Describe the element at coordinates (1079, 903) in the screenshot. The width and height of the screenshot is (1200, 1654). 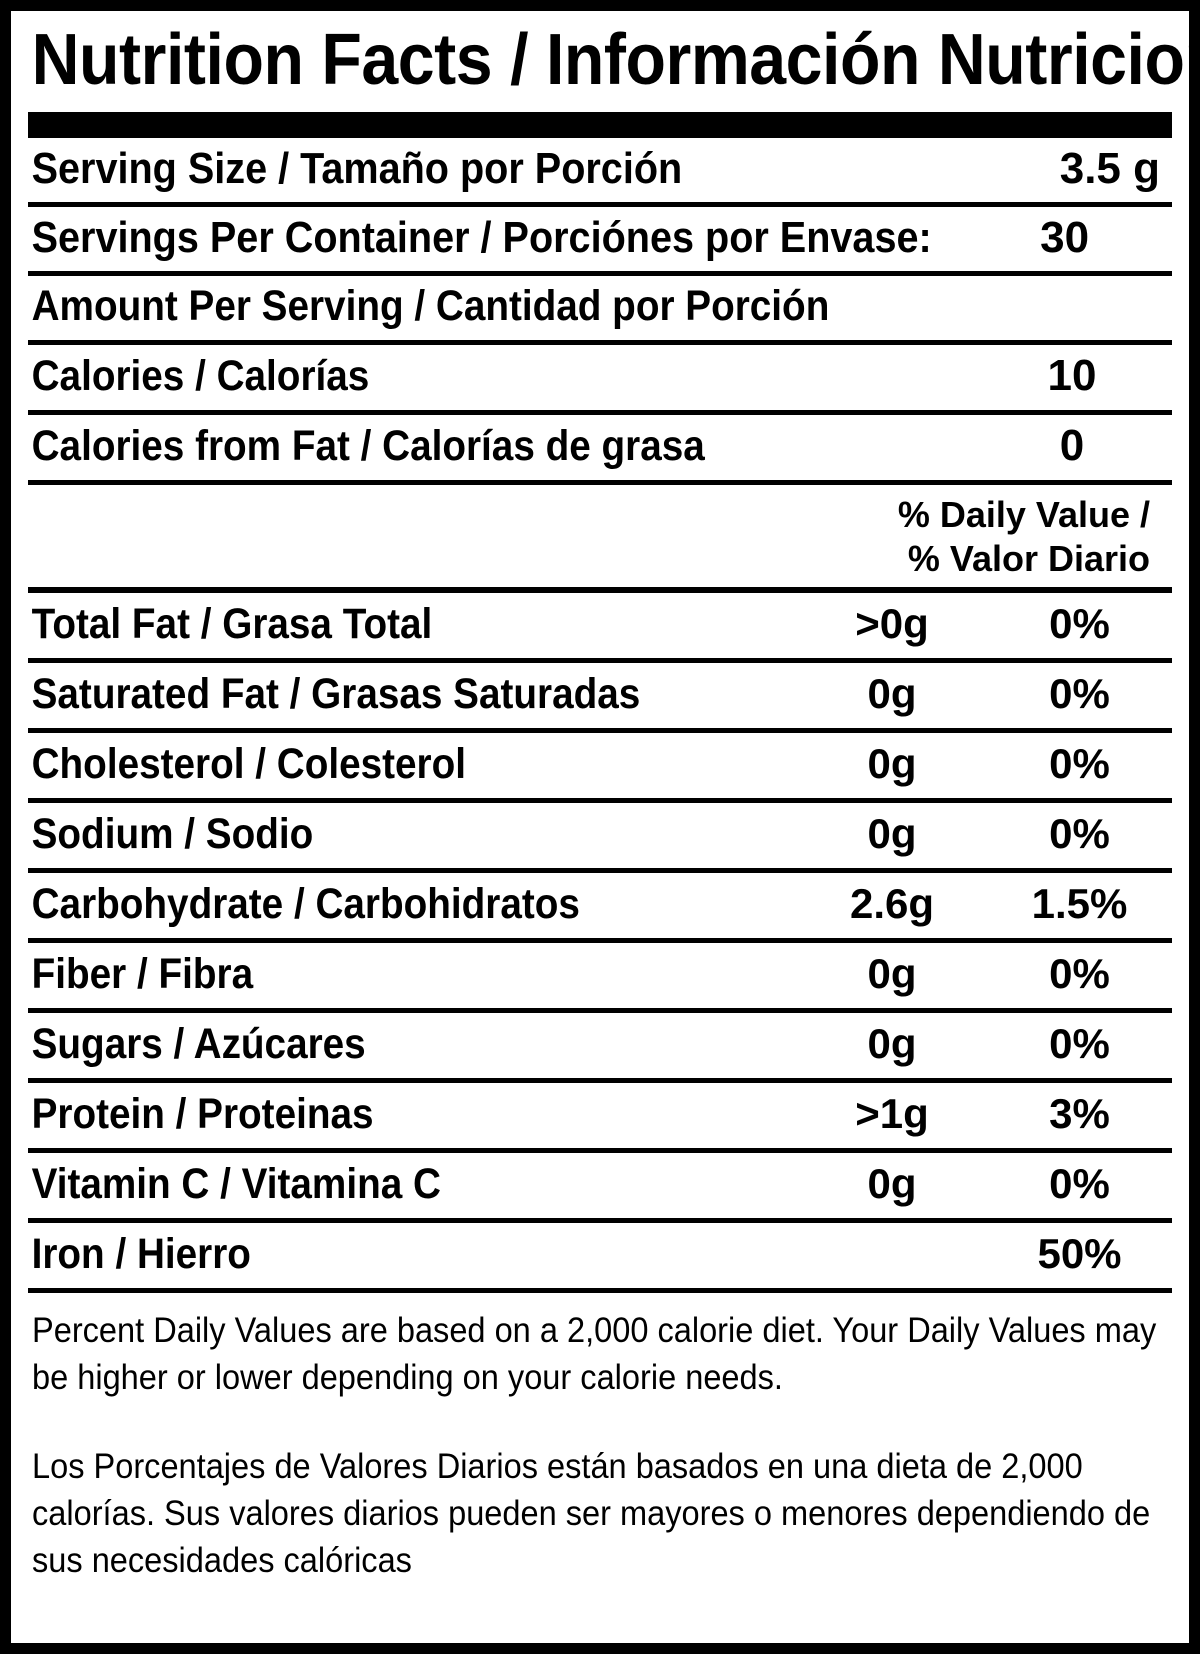
I see `nutrient-daily-value: 1.5%` at that location.